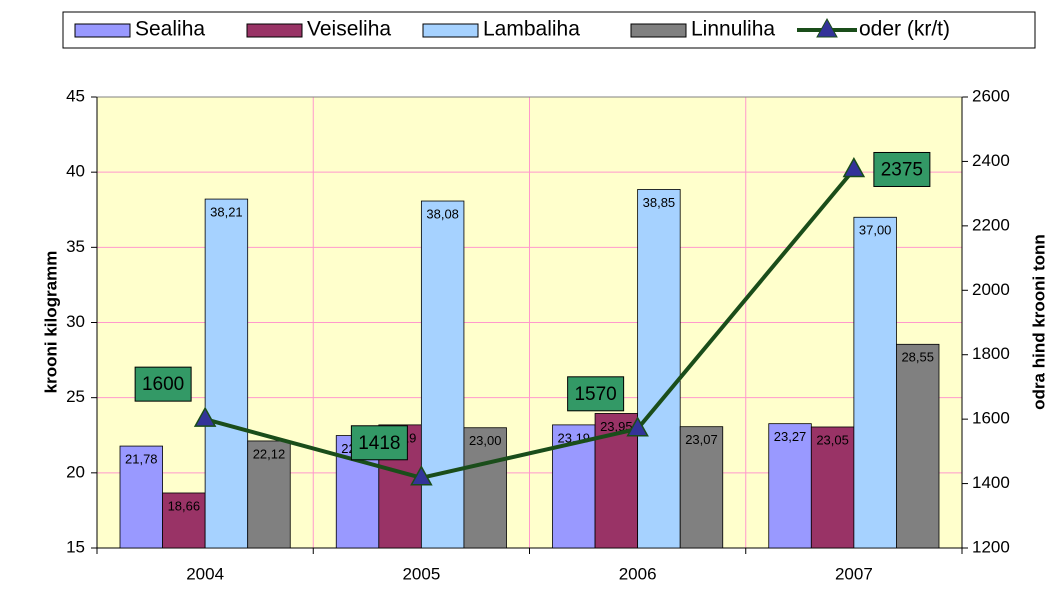  What do you see at coordinates (991, 546) in the screenshot?
I see `y2-tick-label: 1200` at bounding box center [991, 546].